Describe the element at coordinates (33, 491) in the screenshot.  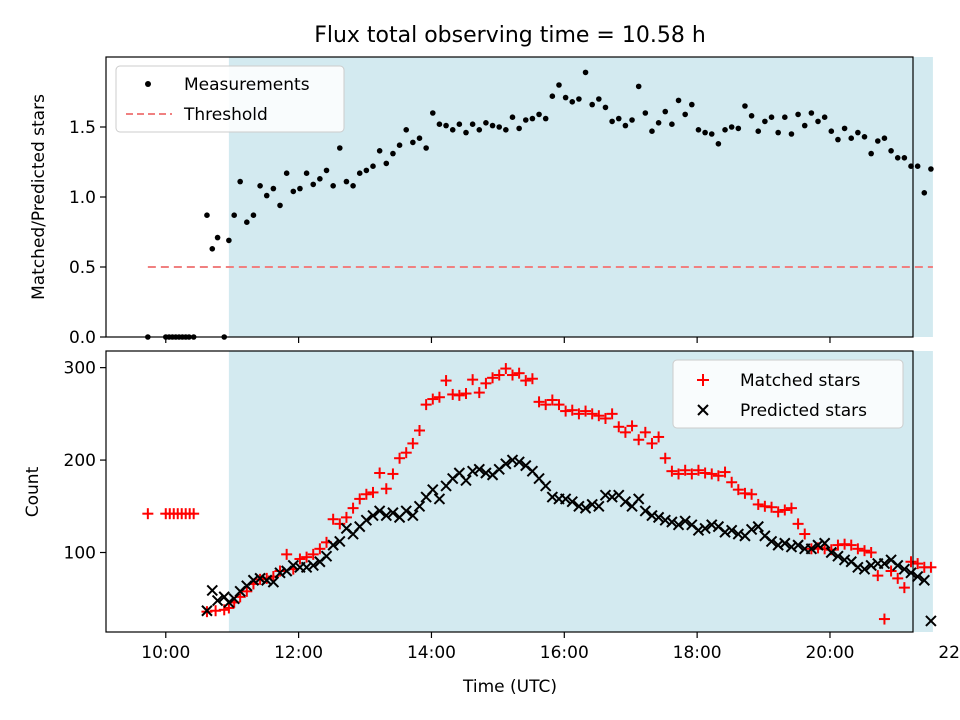
I see `bottom-y-axis-label: Count` at that location.